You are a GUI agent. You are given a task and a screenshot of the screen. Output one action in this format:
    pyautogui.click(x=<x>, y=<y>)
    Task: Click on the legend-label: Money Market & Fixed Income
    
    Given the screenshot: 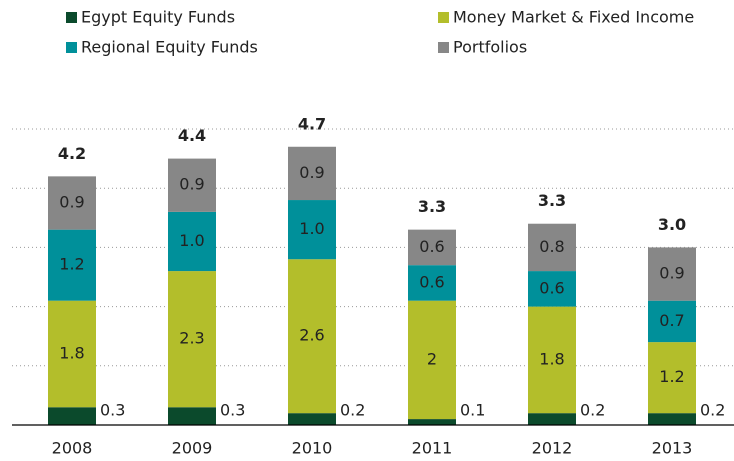 What is the action you would take?
    pyautogui.click(x=573, y=17)
    